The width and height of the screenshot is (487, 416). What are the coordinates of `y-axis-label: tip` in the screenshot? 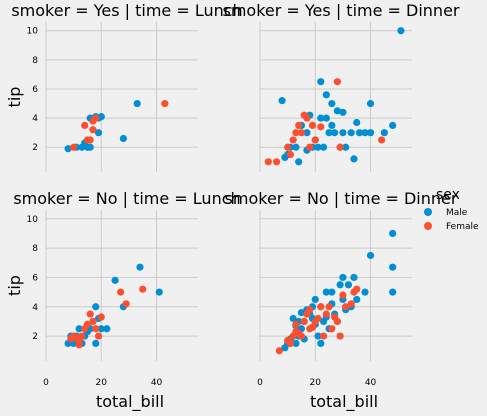 It's located at (14, 97).